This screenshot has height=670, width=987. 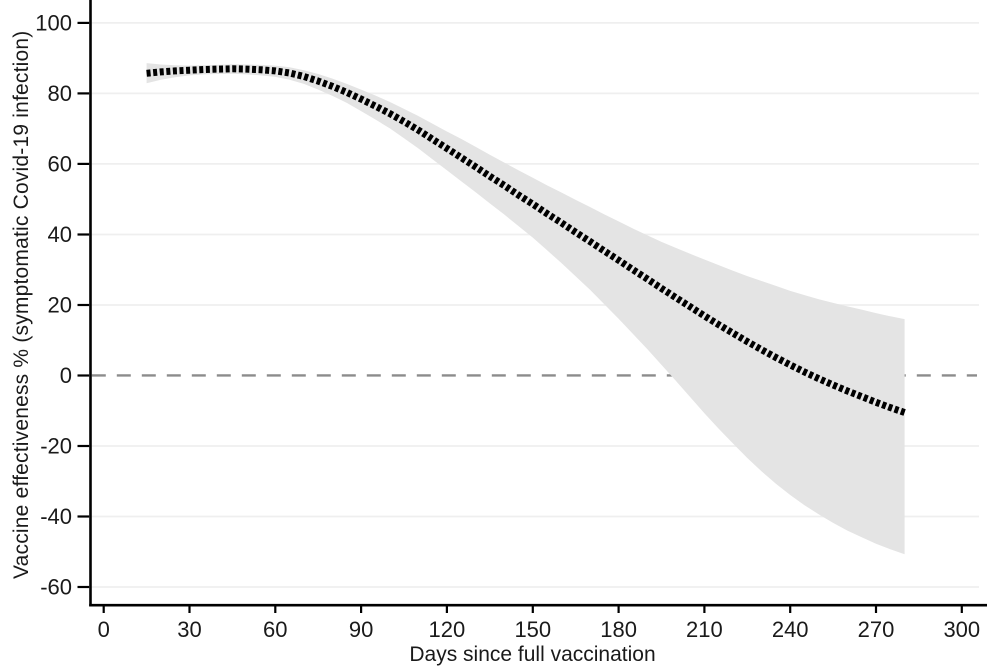 What do you see at coordinates (189, 629) in the screenshot?
I see `x-tick-label: 30` at bounding box center [189, 629].